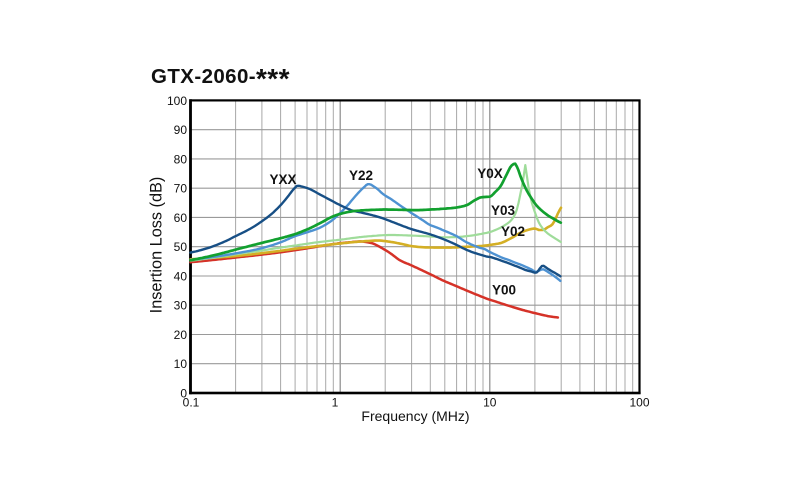  Describe the element at coordinates (181, 276) in the screenshot. I see `svg-text: 40` at that location.